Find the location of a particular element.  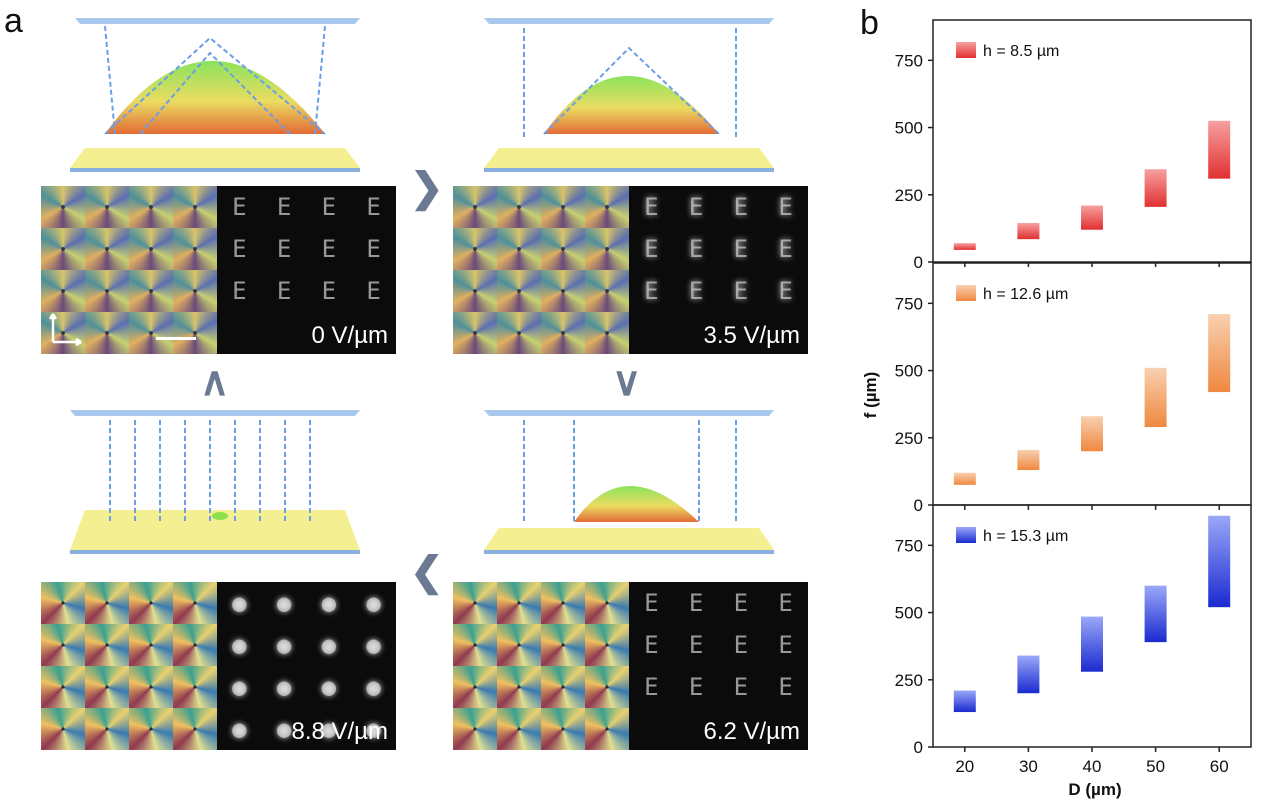

scale-bar is located at coordinates (176, 338).